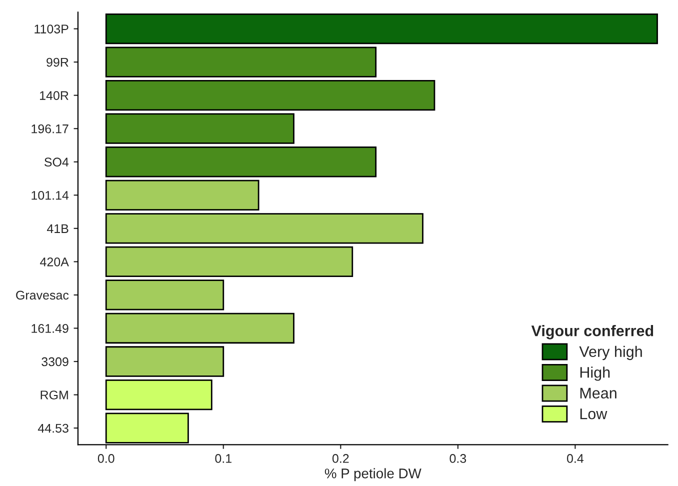  Describe the element at coordinates (55, 361) in the screenshot. I see `y-tick-label: 3309` at that location.